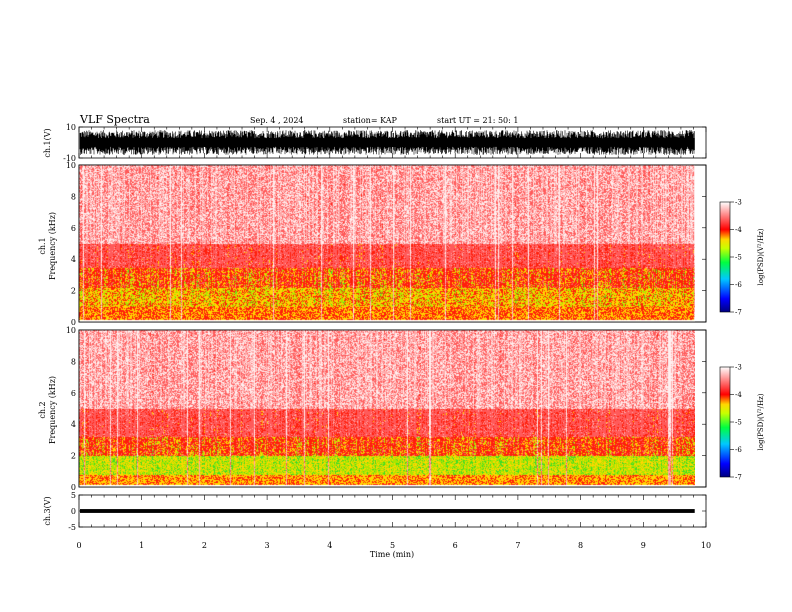 The image size is (792, 612). I want to click on ch2-spectrogram-ytick-label: 10, so click(71, 330).